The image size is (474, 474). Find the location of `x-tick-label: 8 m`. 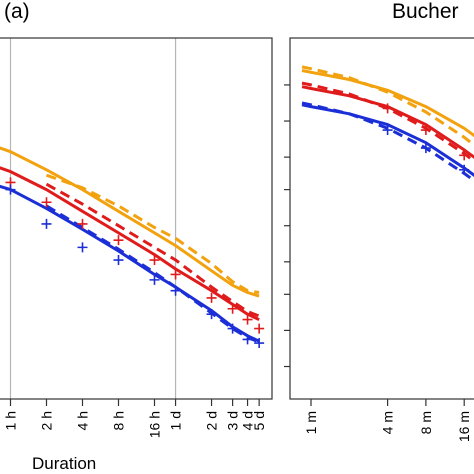

x-tick-label: 8 m is located at coordinates (426, 422).